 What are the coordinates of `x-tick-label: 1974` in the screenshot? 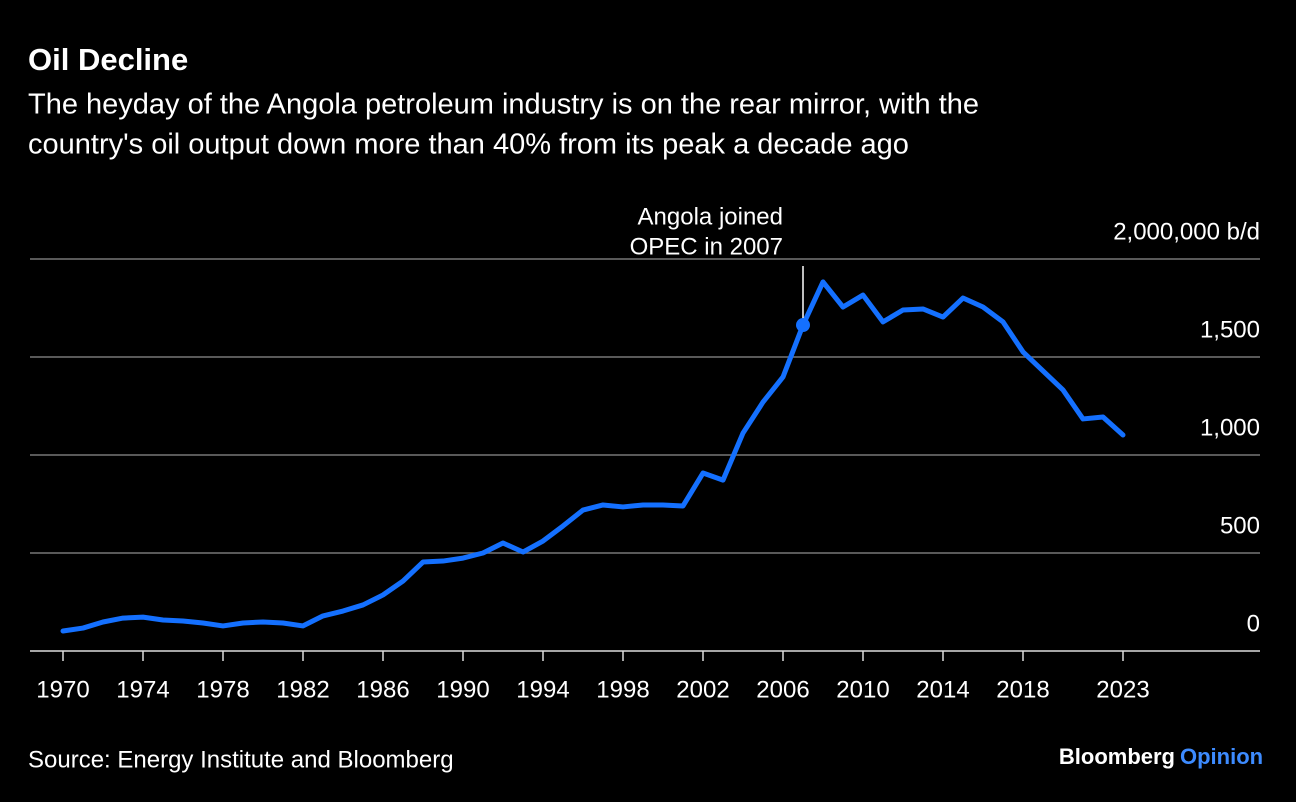 It's located at (142, 689).